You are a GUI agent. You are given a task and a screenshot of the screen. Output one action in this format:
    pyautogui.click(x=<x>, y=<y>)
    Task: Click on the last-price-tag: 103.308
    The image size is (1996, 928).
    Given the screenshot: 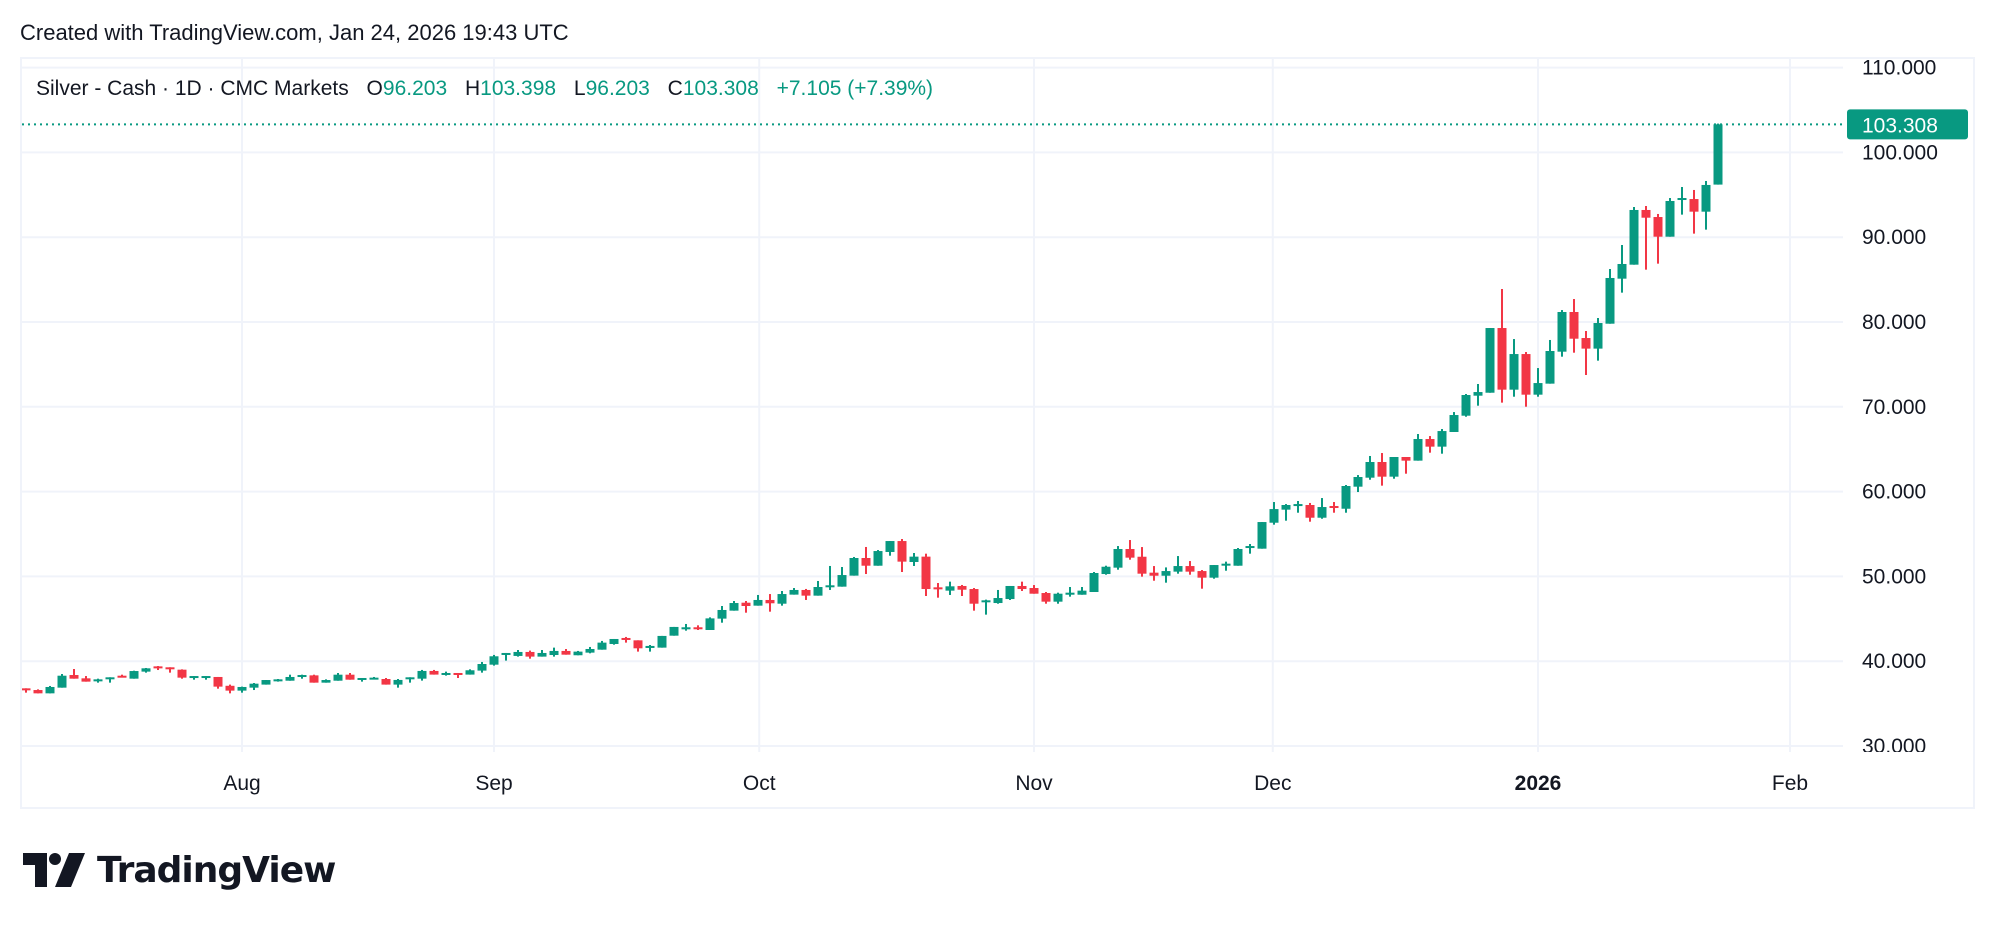 What is the action you would take?
    pyautogui.click(x=1907, y=124)
    